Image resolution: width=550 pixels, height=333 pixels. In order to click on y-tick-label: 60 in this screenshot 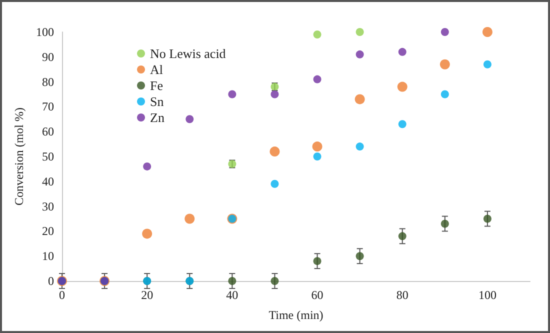, I will do `click(48, 131)`.